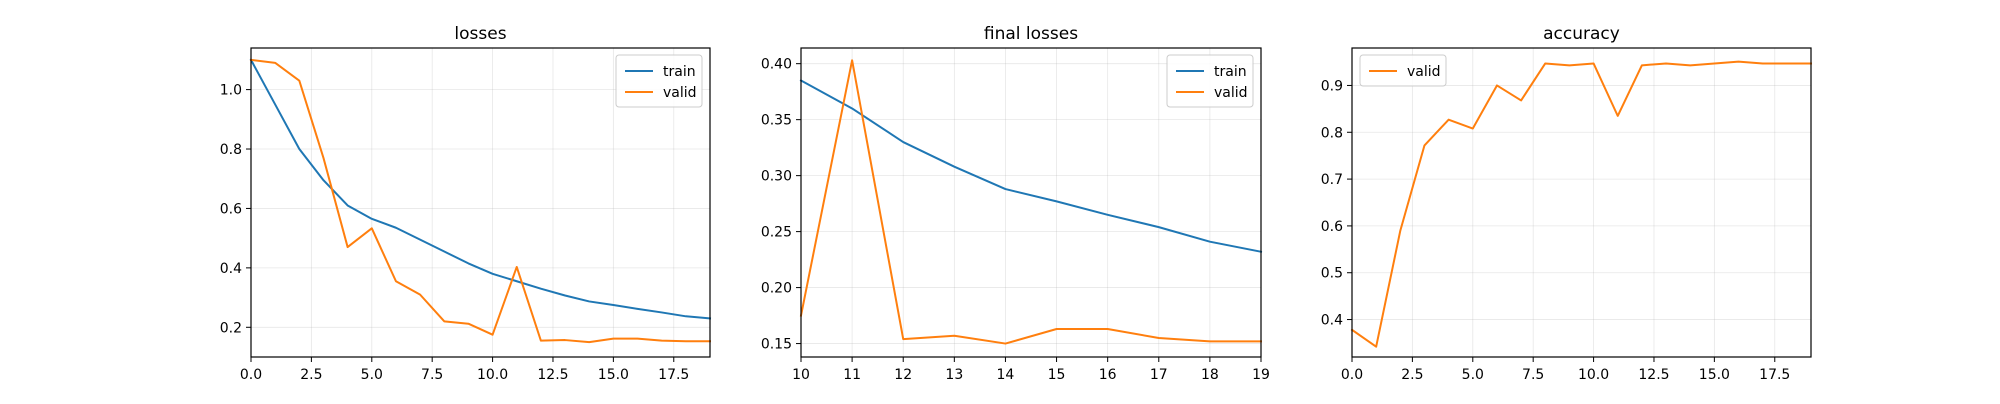  What do you see at coordinates (801, 375) in the screenshot?
I see `x-tick-label: 10` at bounding box center [801, 375].